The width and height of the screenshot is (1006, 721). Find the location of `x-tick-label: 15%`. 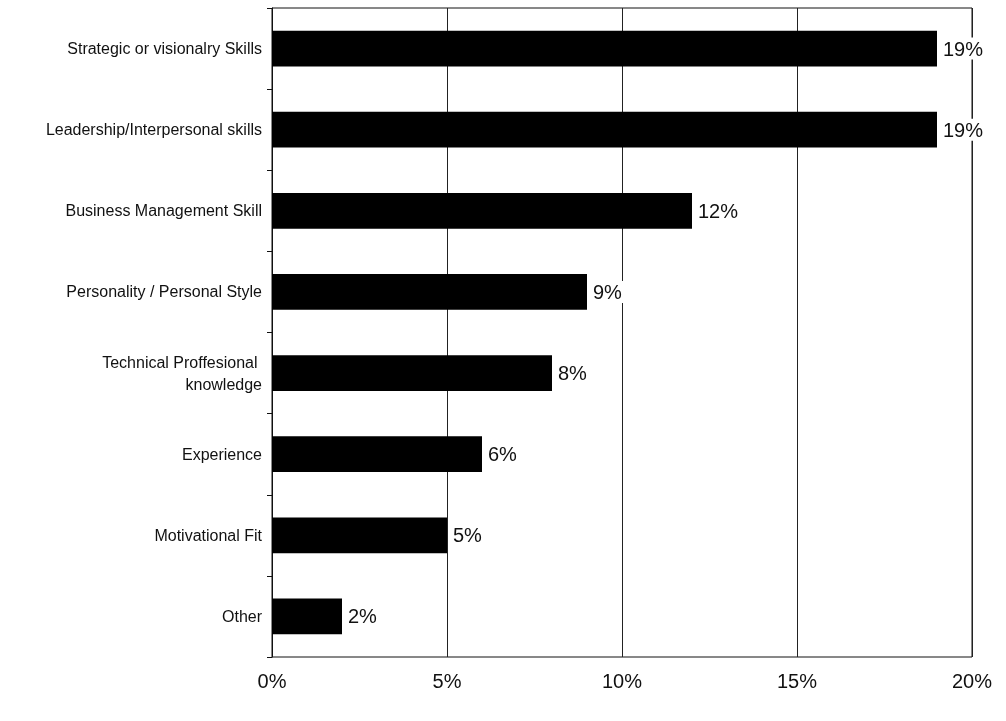

x-tick-label: 15% is located at coordinates (797, 681).